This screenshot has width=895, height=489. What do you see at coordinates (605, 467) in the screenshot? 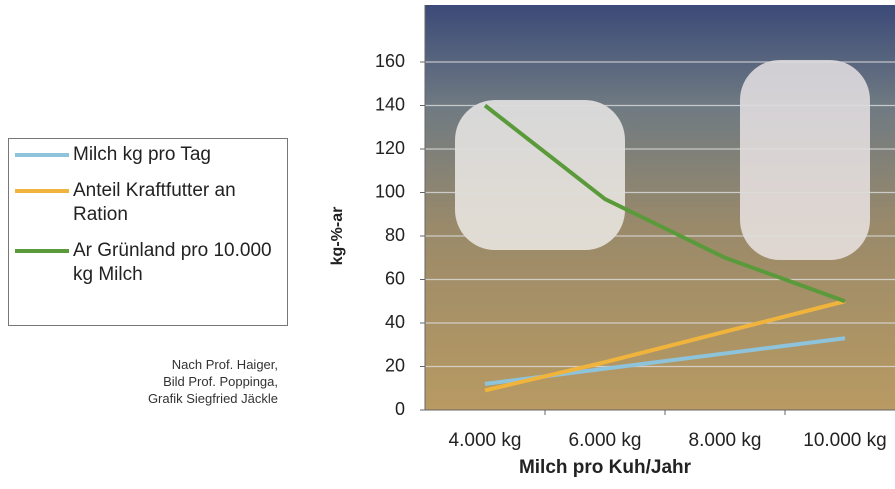
I see `x-axis-title: Milch pro Kuh/Jahr` at bounding box center [605, 467].